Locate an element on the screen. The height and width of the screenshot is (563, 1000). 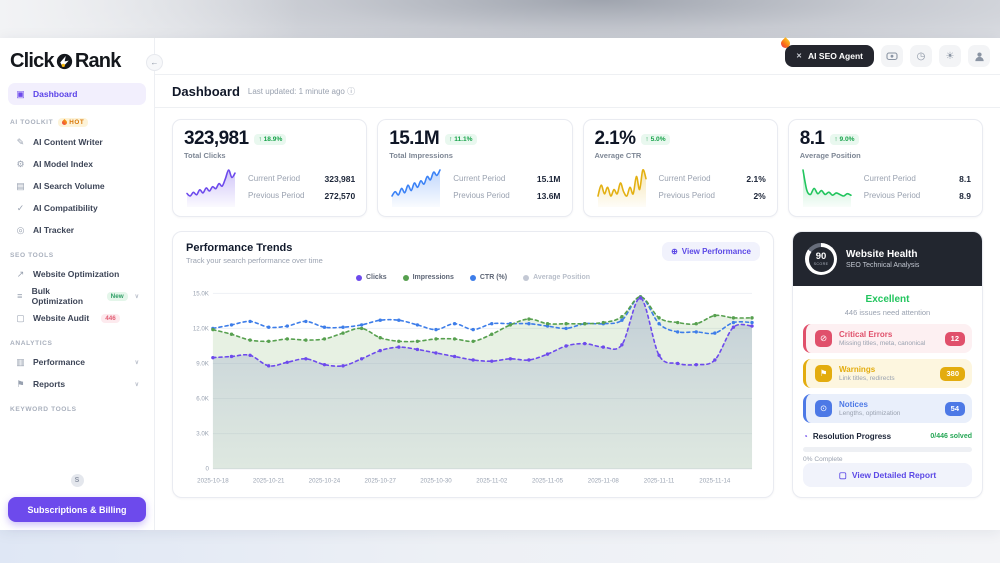
warnings-card: ⚑ Warnings Link titles, redirects 380 is located at coordinates (887, 373).